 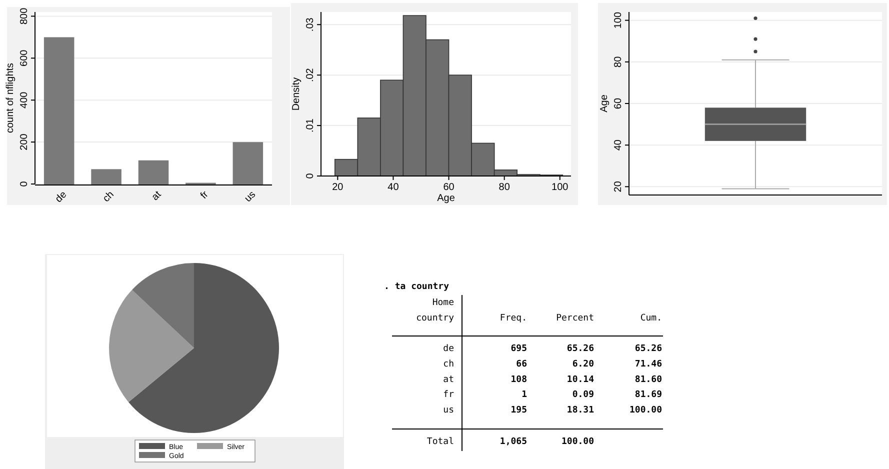 I want to click on category-label: Freq., so click(x=513, y=319).